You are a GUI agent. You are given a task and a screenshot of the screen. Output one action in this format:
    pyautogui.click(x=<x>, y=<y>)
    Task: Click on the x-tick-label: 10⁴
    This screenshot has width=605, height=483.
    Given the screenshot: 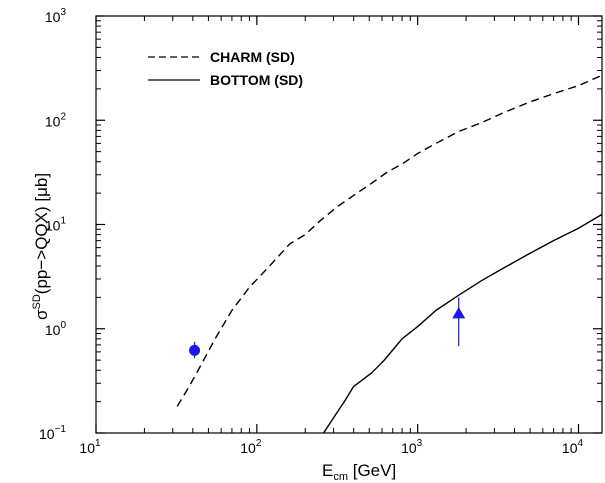 What is the action you would take?
    pyautogui.click(x=573, y=447)
    